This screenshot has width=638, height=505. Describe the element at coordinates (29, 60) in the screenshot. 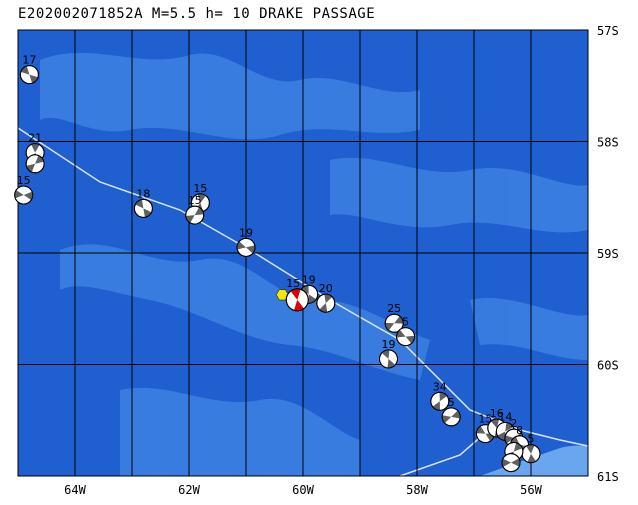

I see `event-depth-label: 17` at that location.